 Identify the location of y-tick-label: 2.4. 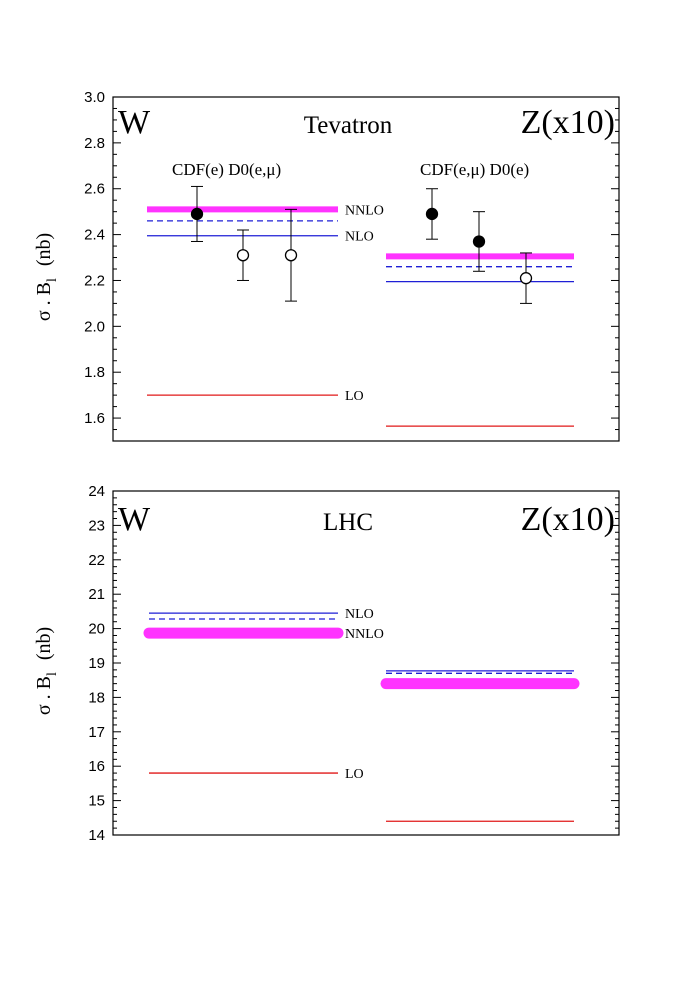
(94, 235).